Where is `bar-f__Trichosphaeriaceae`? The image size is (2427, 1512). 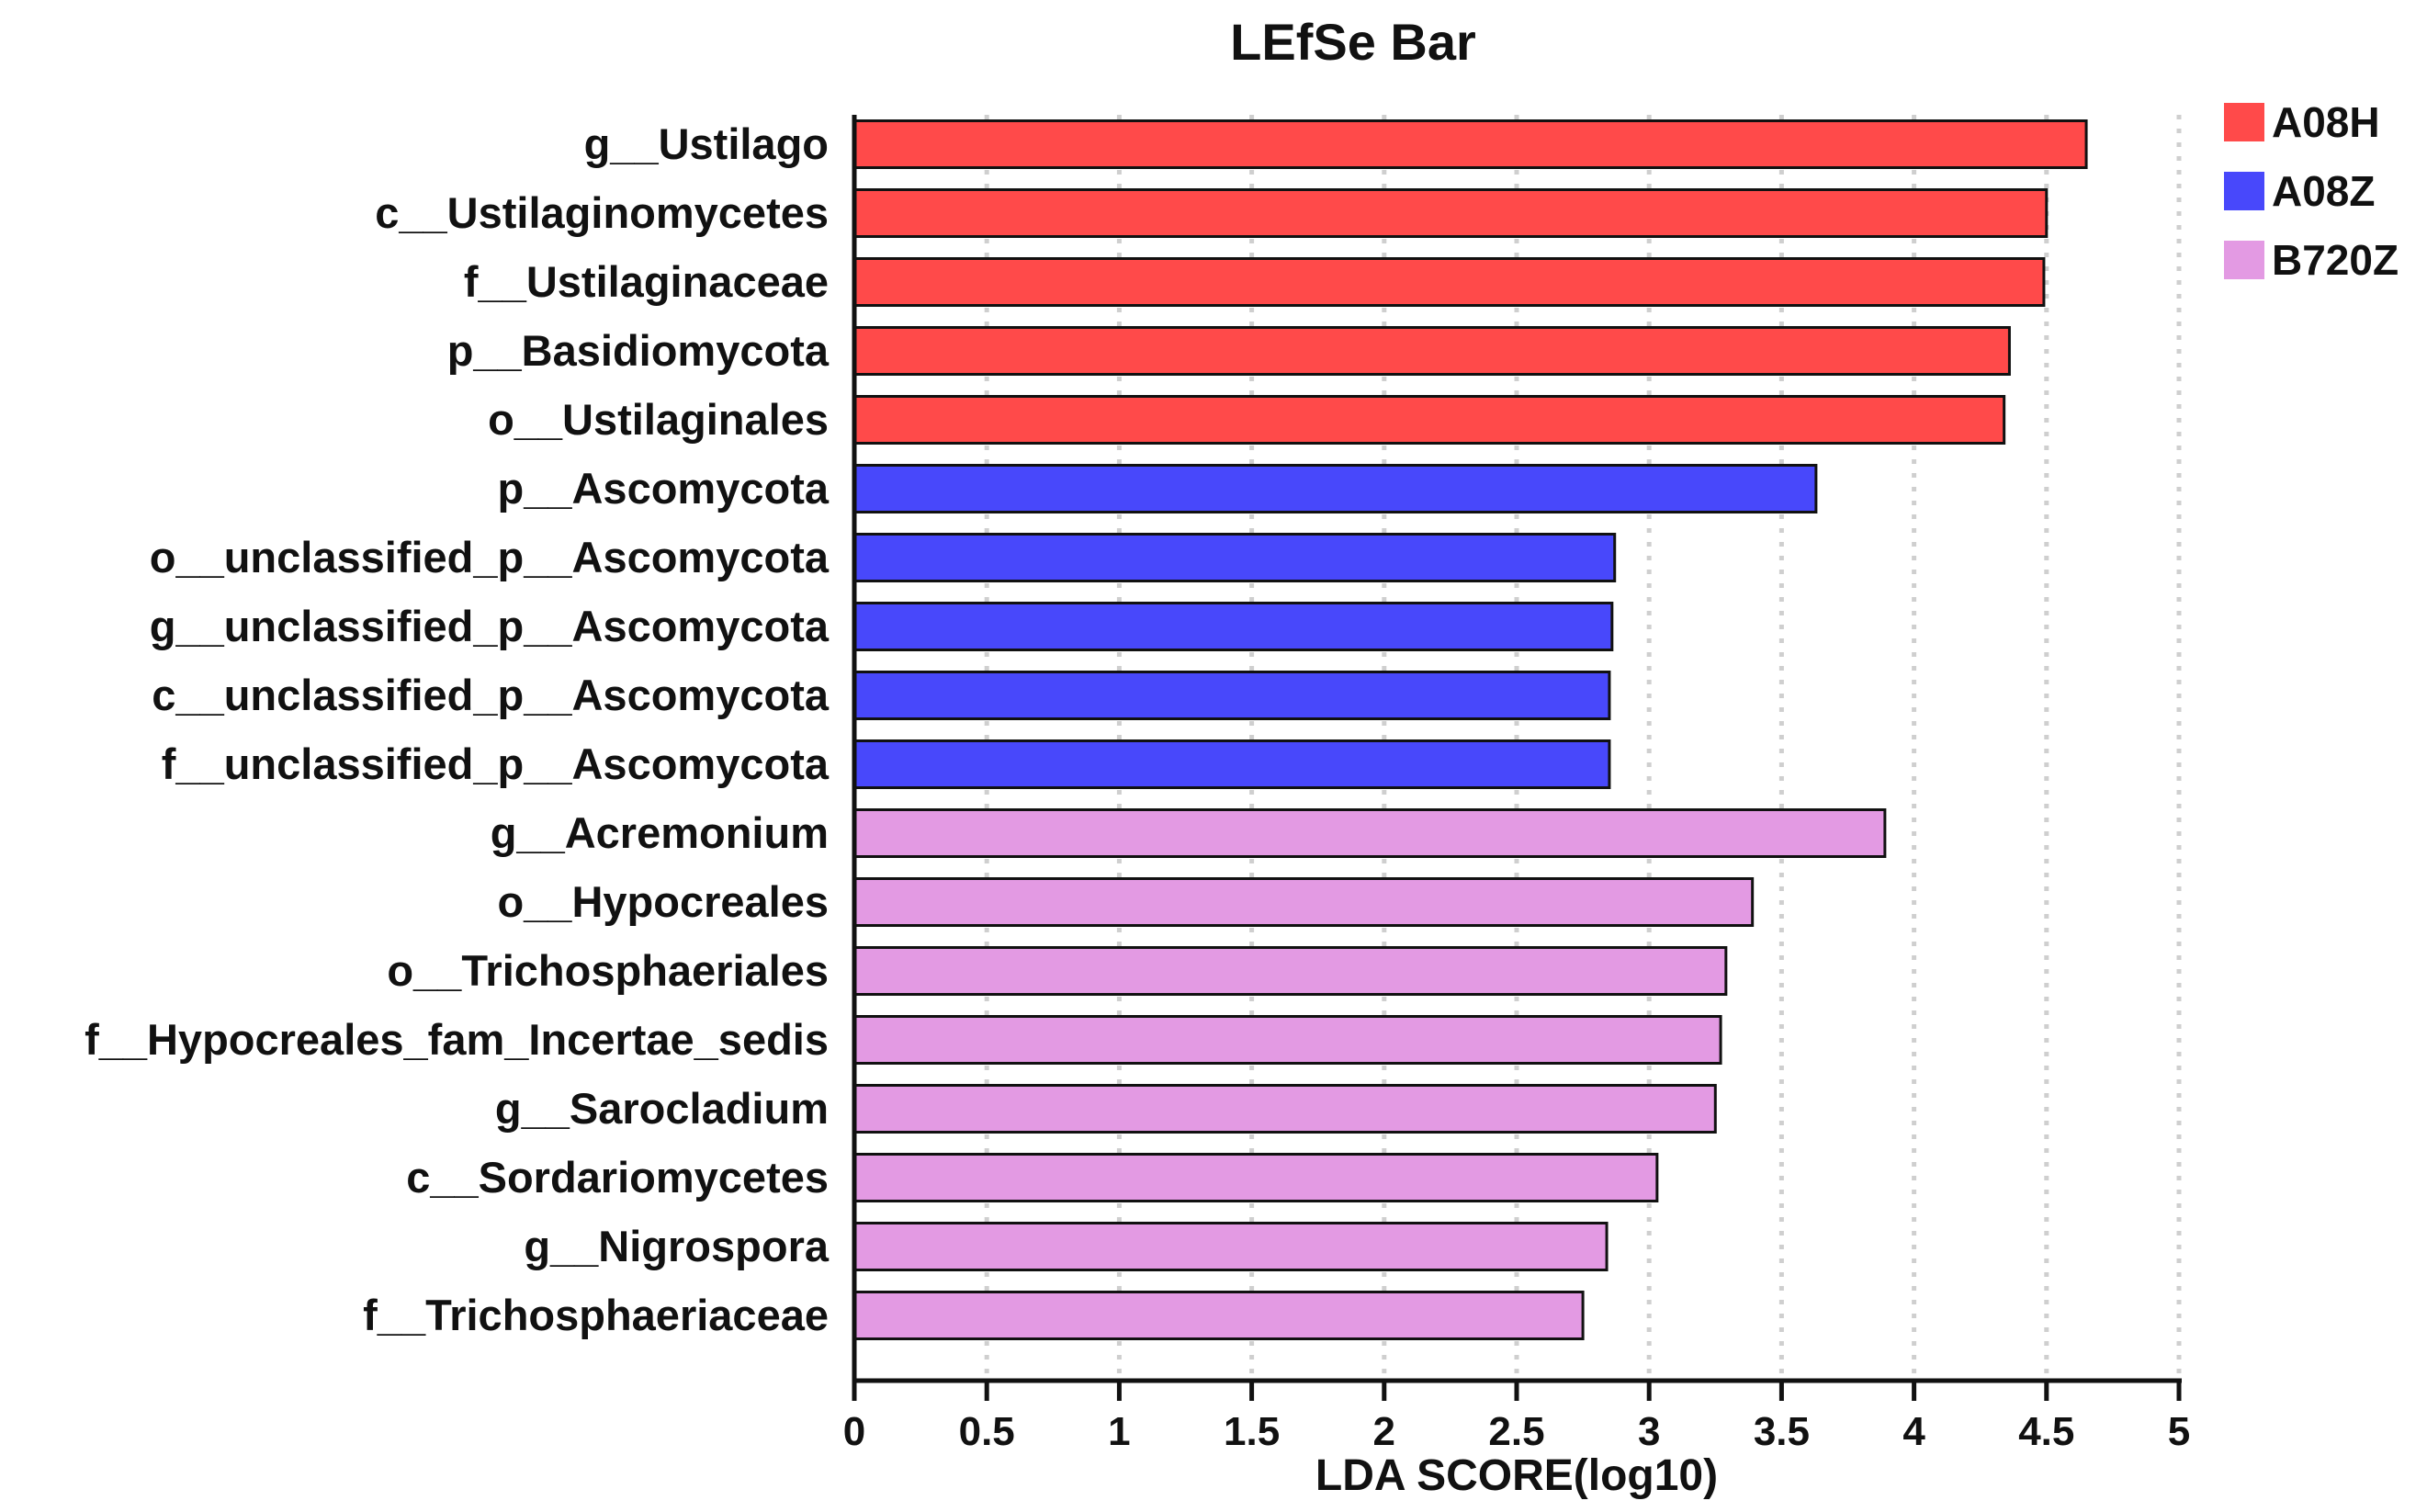
bar-f__Trichosphaeriaceae is located at coordinates (1218, 1315).